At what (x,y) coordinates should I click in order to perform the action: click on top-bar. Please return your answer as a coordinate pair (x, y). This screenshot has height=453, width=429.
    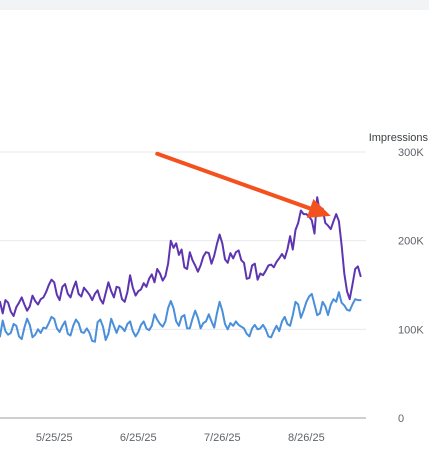
    Looking at the image, I should click on (214, 5).